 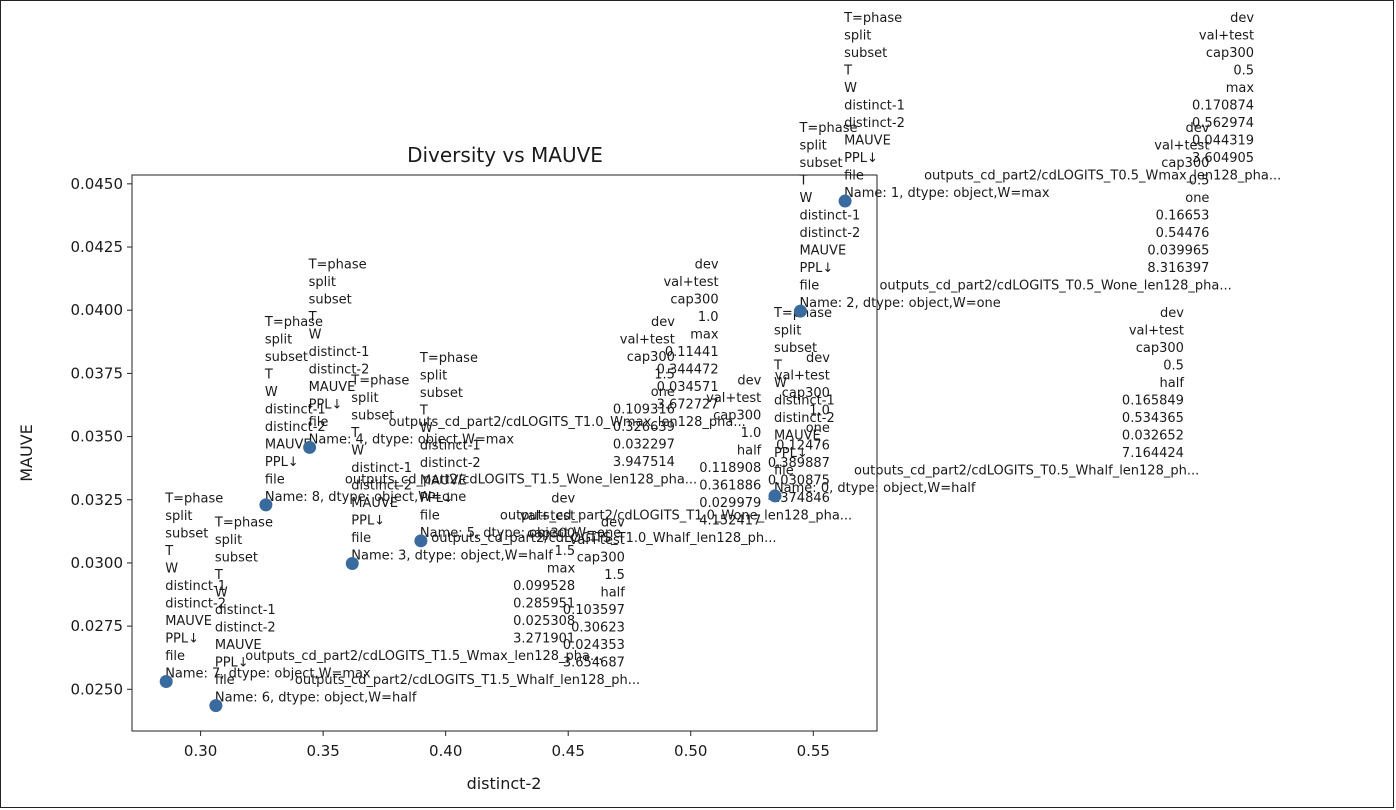 What do you see at coordinates (594, 610) in the screenshot?
I see `annotation-row-value: 0.103597` at bounding box center [594, 610].